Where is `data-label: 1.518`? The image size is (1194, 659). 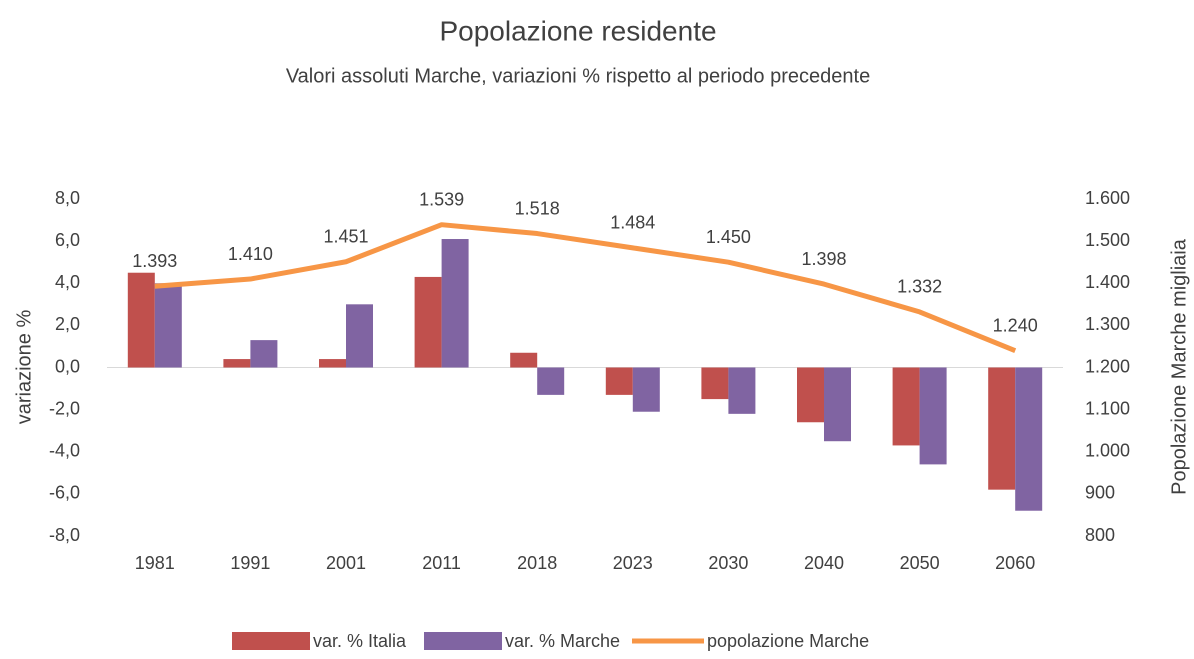
data-label: 1.518 is located at coordinates (537, 208).